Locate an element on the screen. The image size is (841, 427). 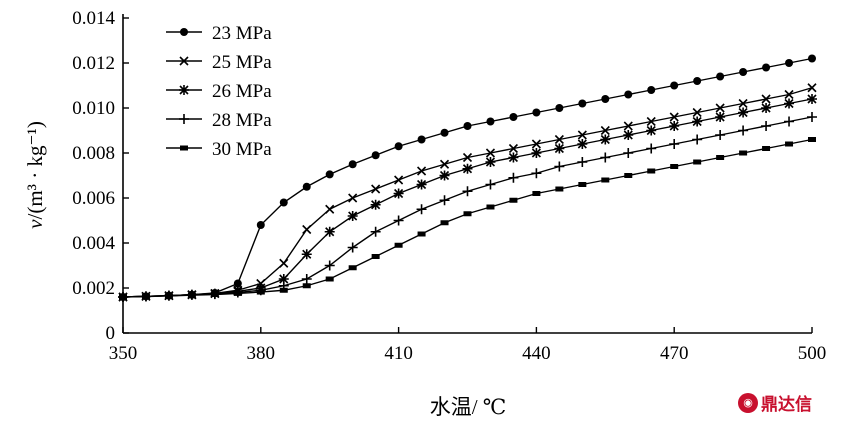
y-axis-title-unit: /(m³ · kg⁻¹) is located at coordinates (35, 170).